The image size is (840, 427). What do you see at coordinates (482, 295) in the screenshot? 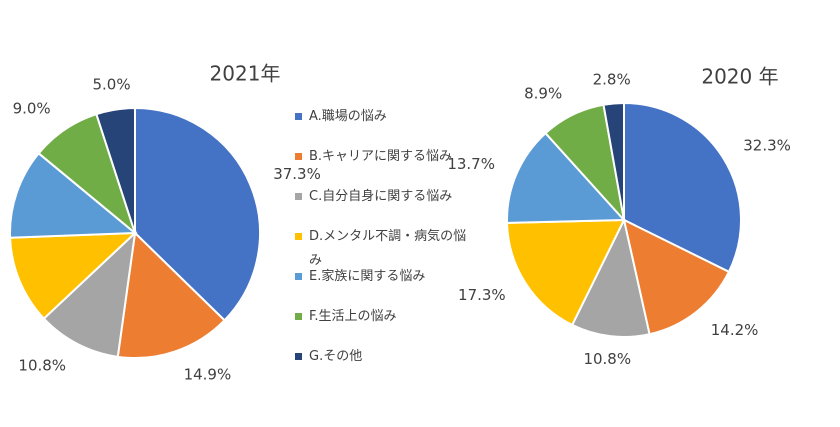
I see `data-label: 17.3%` at bounding box center [482, 295].